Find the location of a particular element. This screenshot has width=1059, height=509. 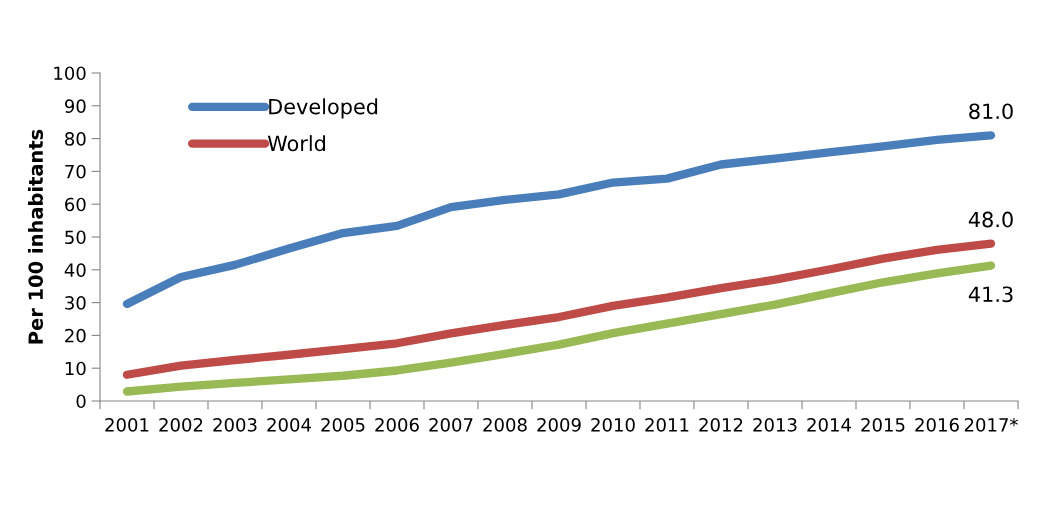

y-tick-label: 80 is located at coordinates (75, 139).